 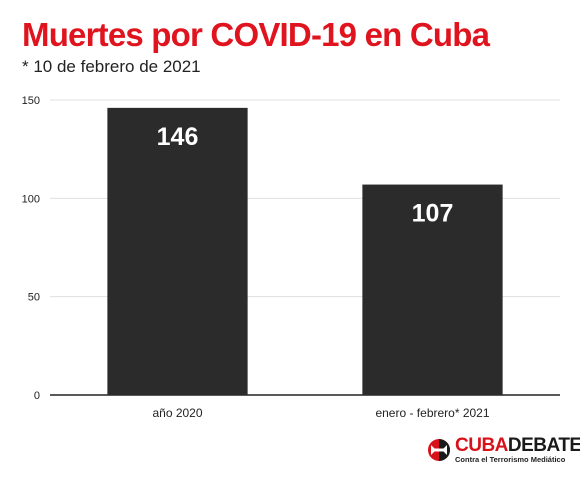 I want to click on logo-tagline: Contra el Terrorismo Mediático, so click(x=510, y=459).